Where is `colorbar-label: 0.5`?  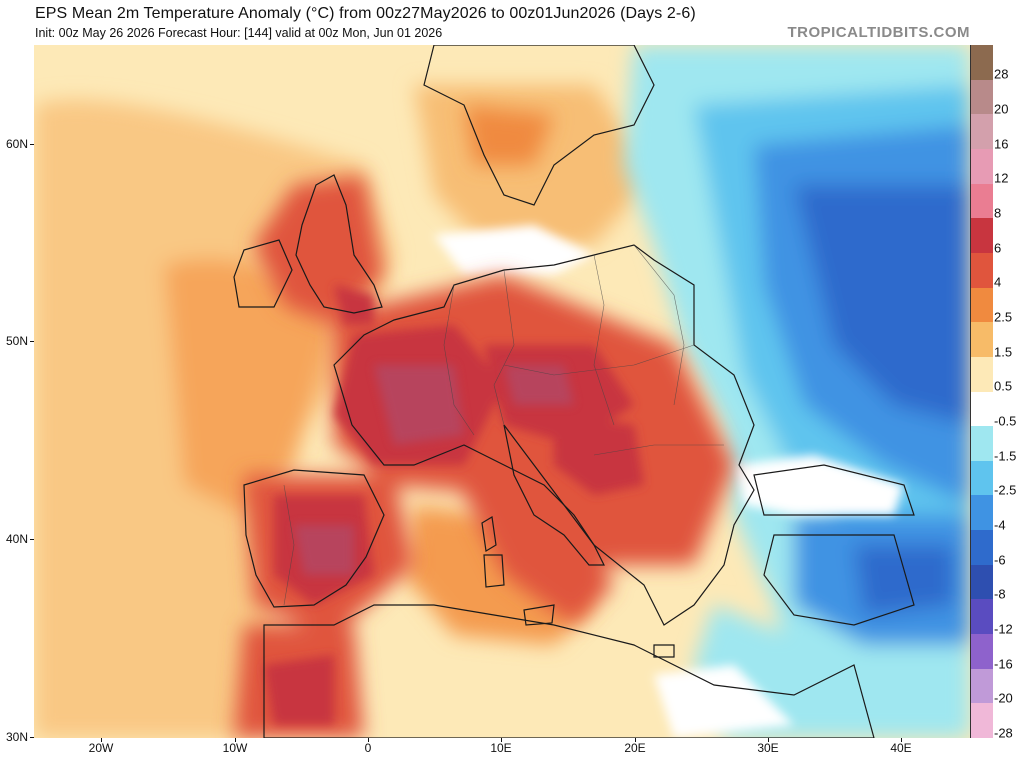 colorbar-label: 0.5 is located at coordinates (1003, 386).